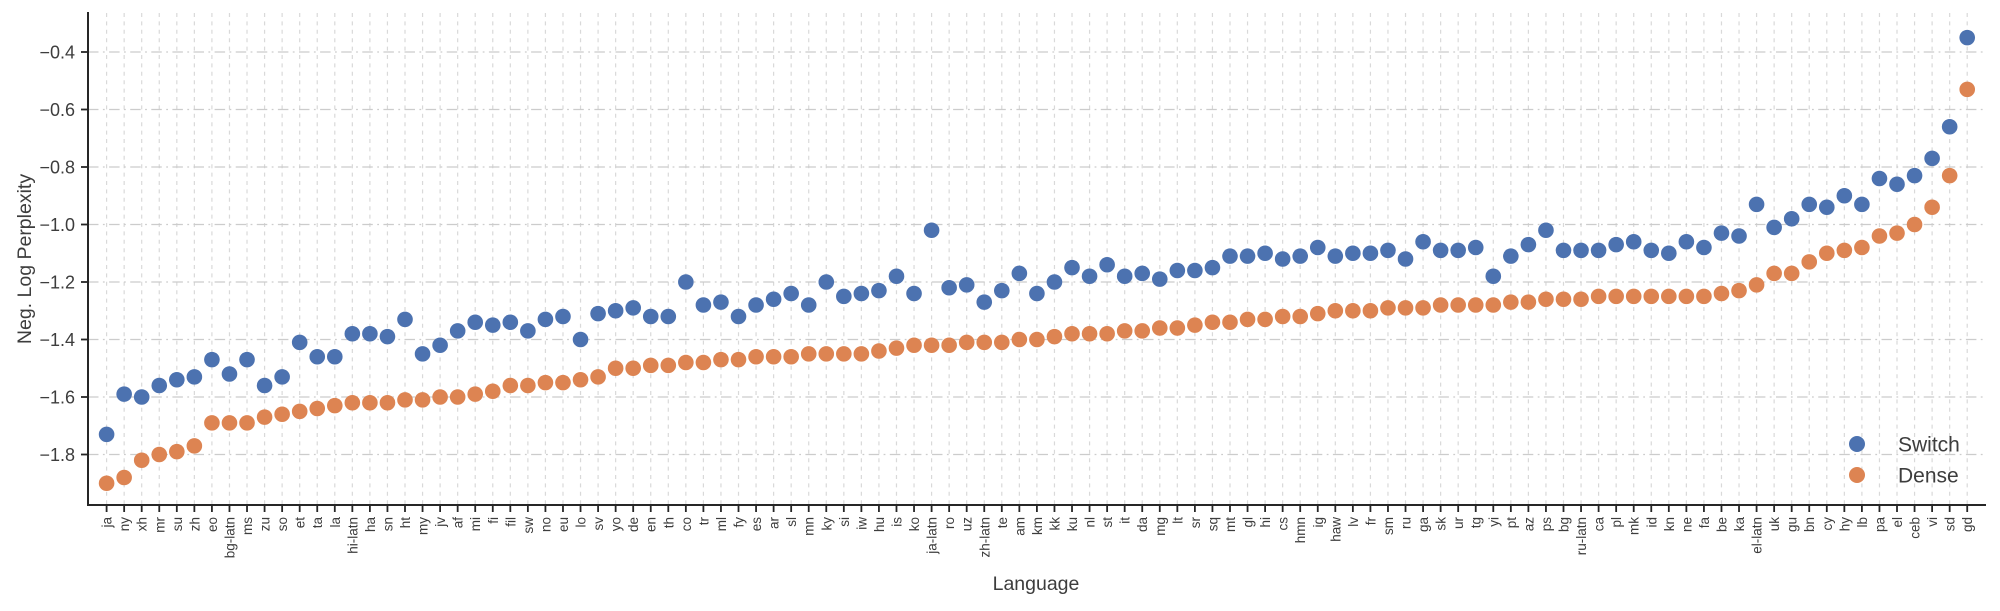 This screenshot has width=2000, height=611. Describe the element at coordinates (1929, 444) in the screenshot. I see `legend-label-switch: Switch` at that location.